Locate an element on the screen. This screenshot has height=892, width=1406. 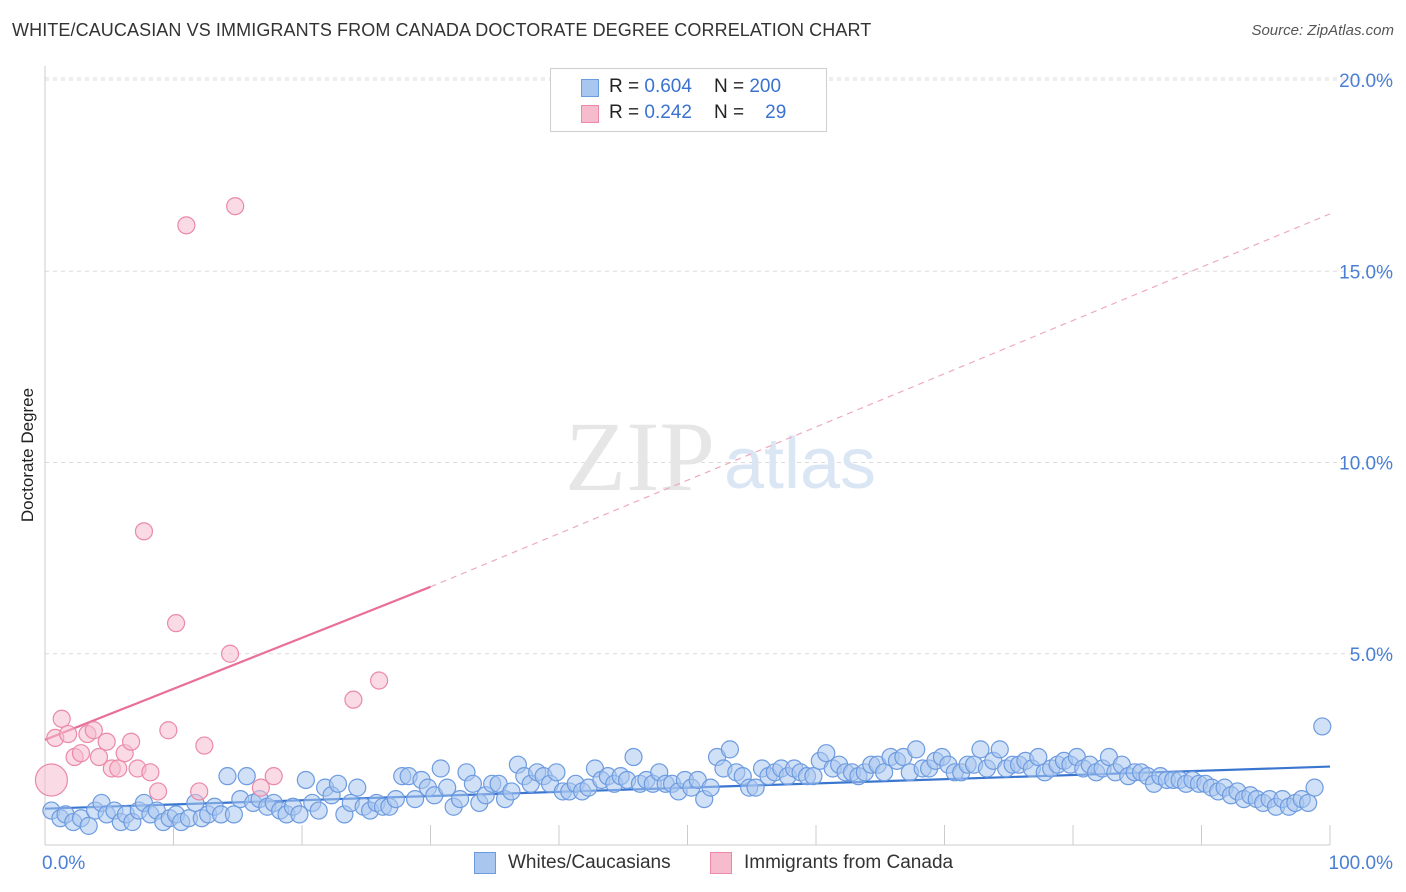
bottom-swatch-pink is located at coordinates (721, 863).